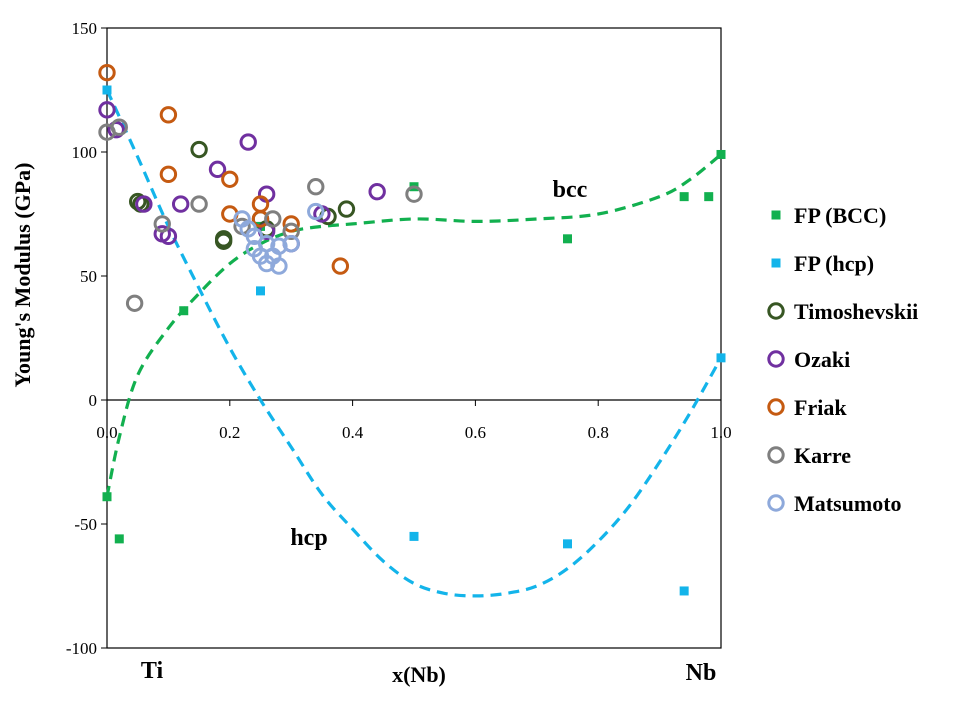  I want to click on x-tick-label: 1.0, so click(720, 432).